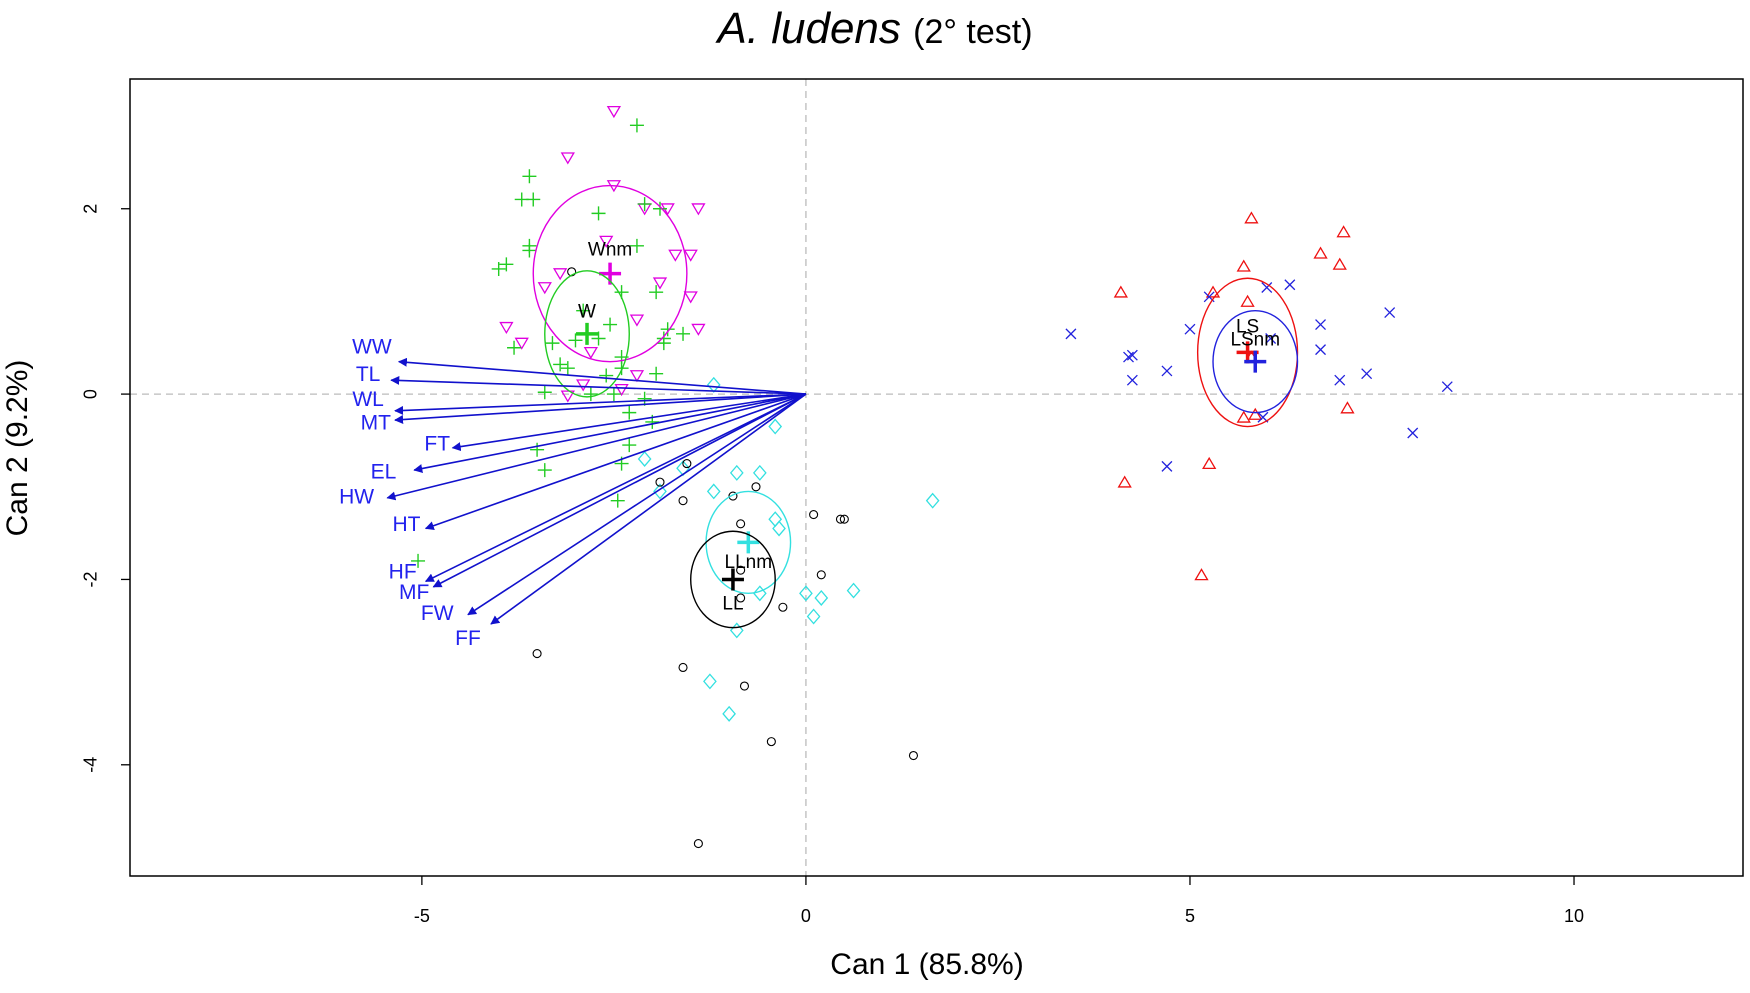  I want to click on vector-HF, so click(615, 488).